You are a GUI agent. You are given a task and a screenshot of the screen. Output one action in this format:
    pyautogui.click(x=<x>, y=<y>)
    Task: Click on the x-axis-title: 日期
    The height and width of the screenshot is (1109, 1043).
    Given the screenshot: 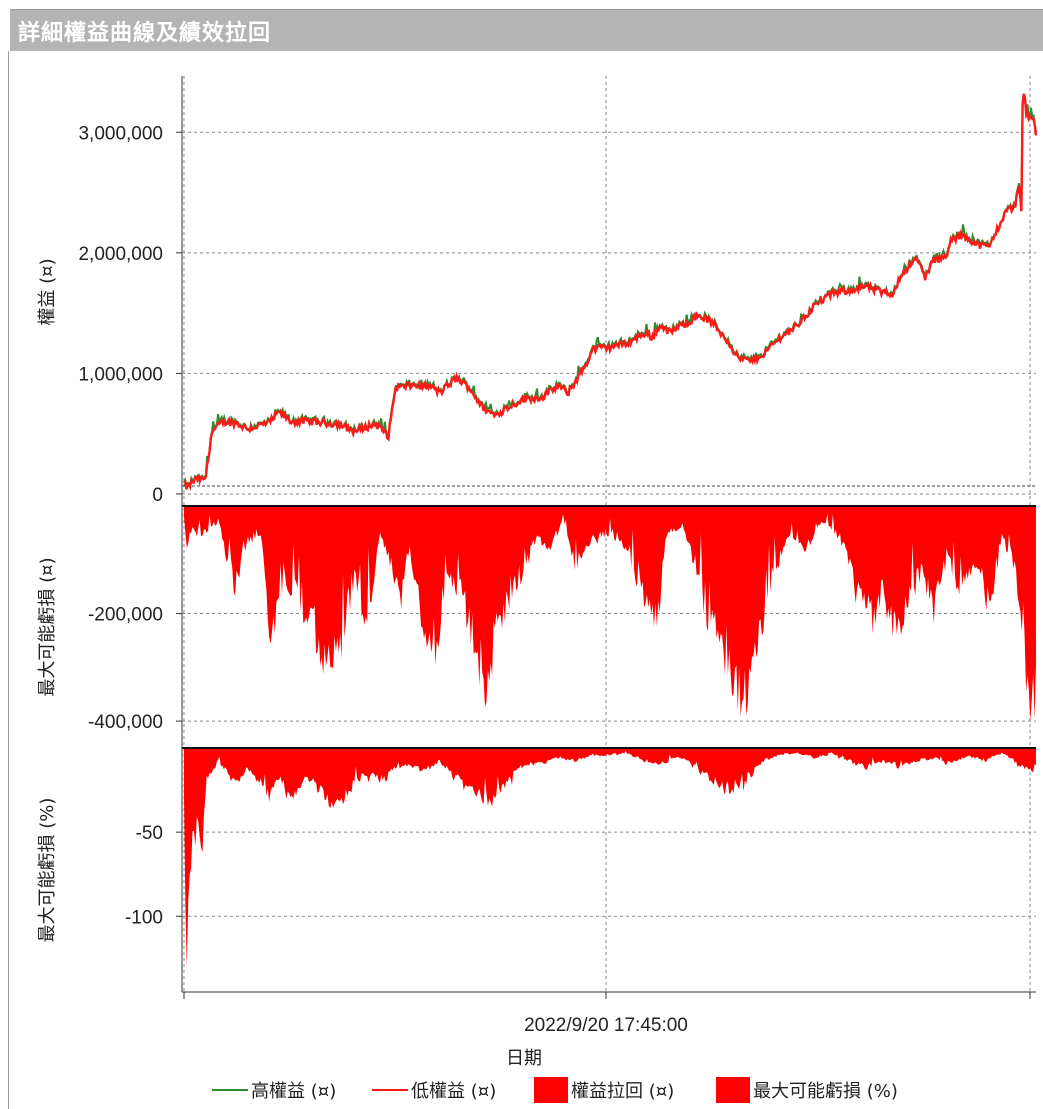 What is the action you would take?
    pyautogui.click(x=524, y=1058)
    